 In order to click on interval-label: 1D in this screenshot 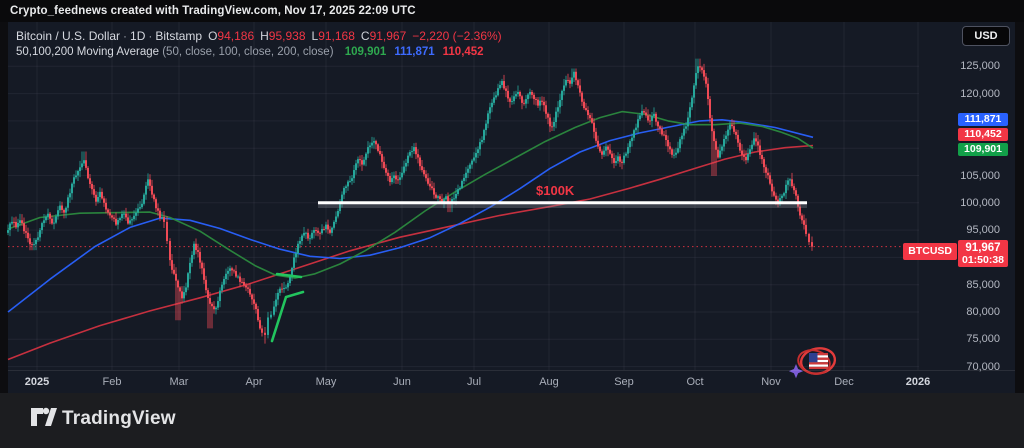, I will do `click(138, 36)`.